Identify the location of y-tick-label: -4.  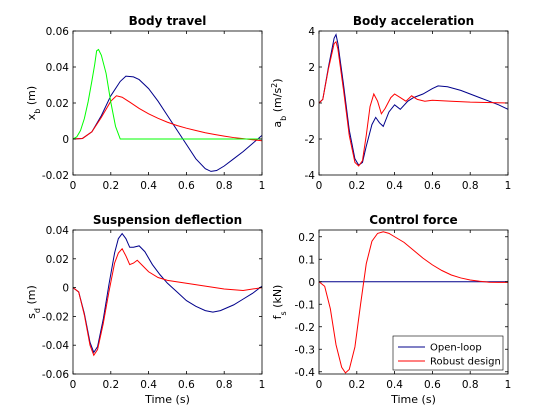
(310, 176).